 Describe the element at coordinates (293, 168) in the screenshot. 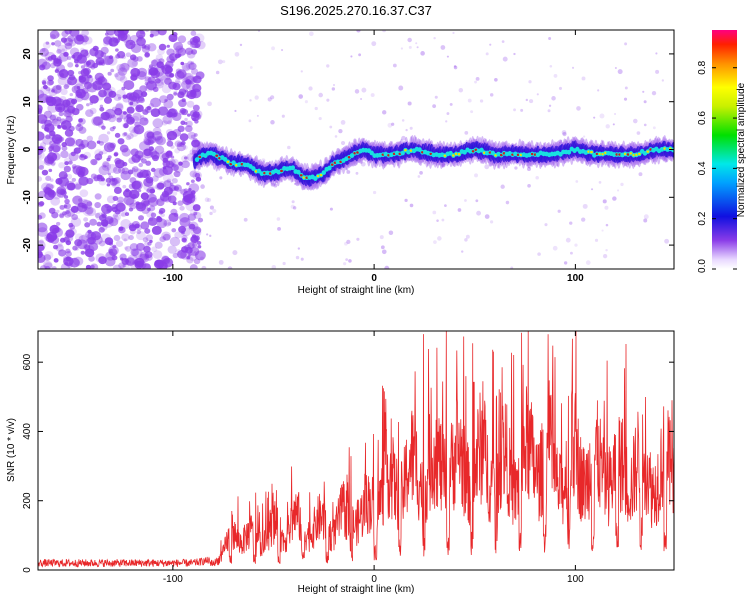

I see `track-mid` at that location.